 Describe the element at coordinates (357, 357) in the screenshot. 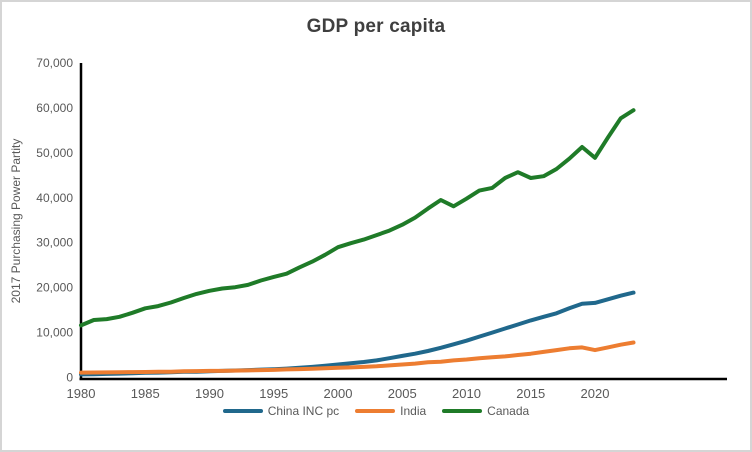

I see `series-line-india` at that location.